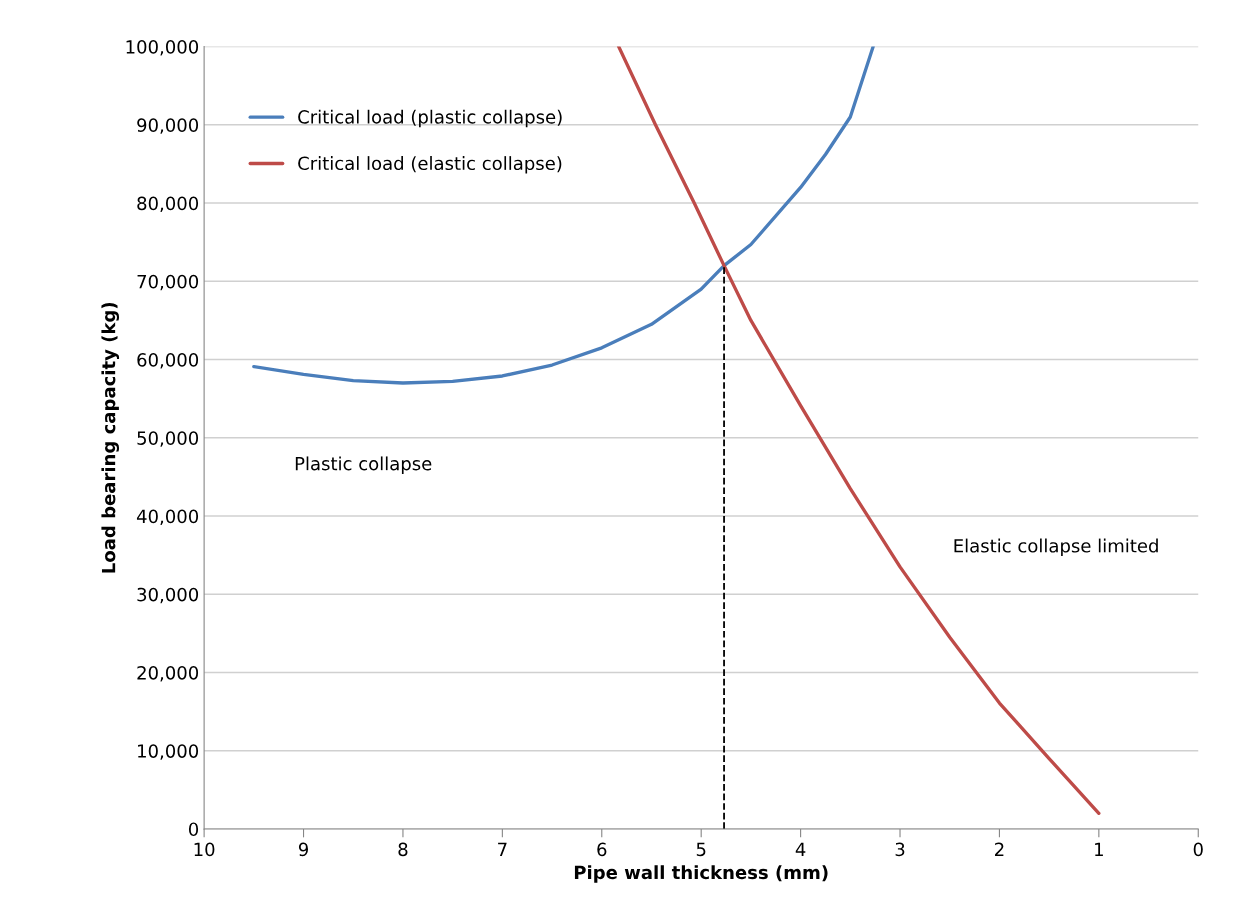 This screenshot has height=913, width=1260. I want to click on annotation: Elastic collapse limited, so click(1056, 547).